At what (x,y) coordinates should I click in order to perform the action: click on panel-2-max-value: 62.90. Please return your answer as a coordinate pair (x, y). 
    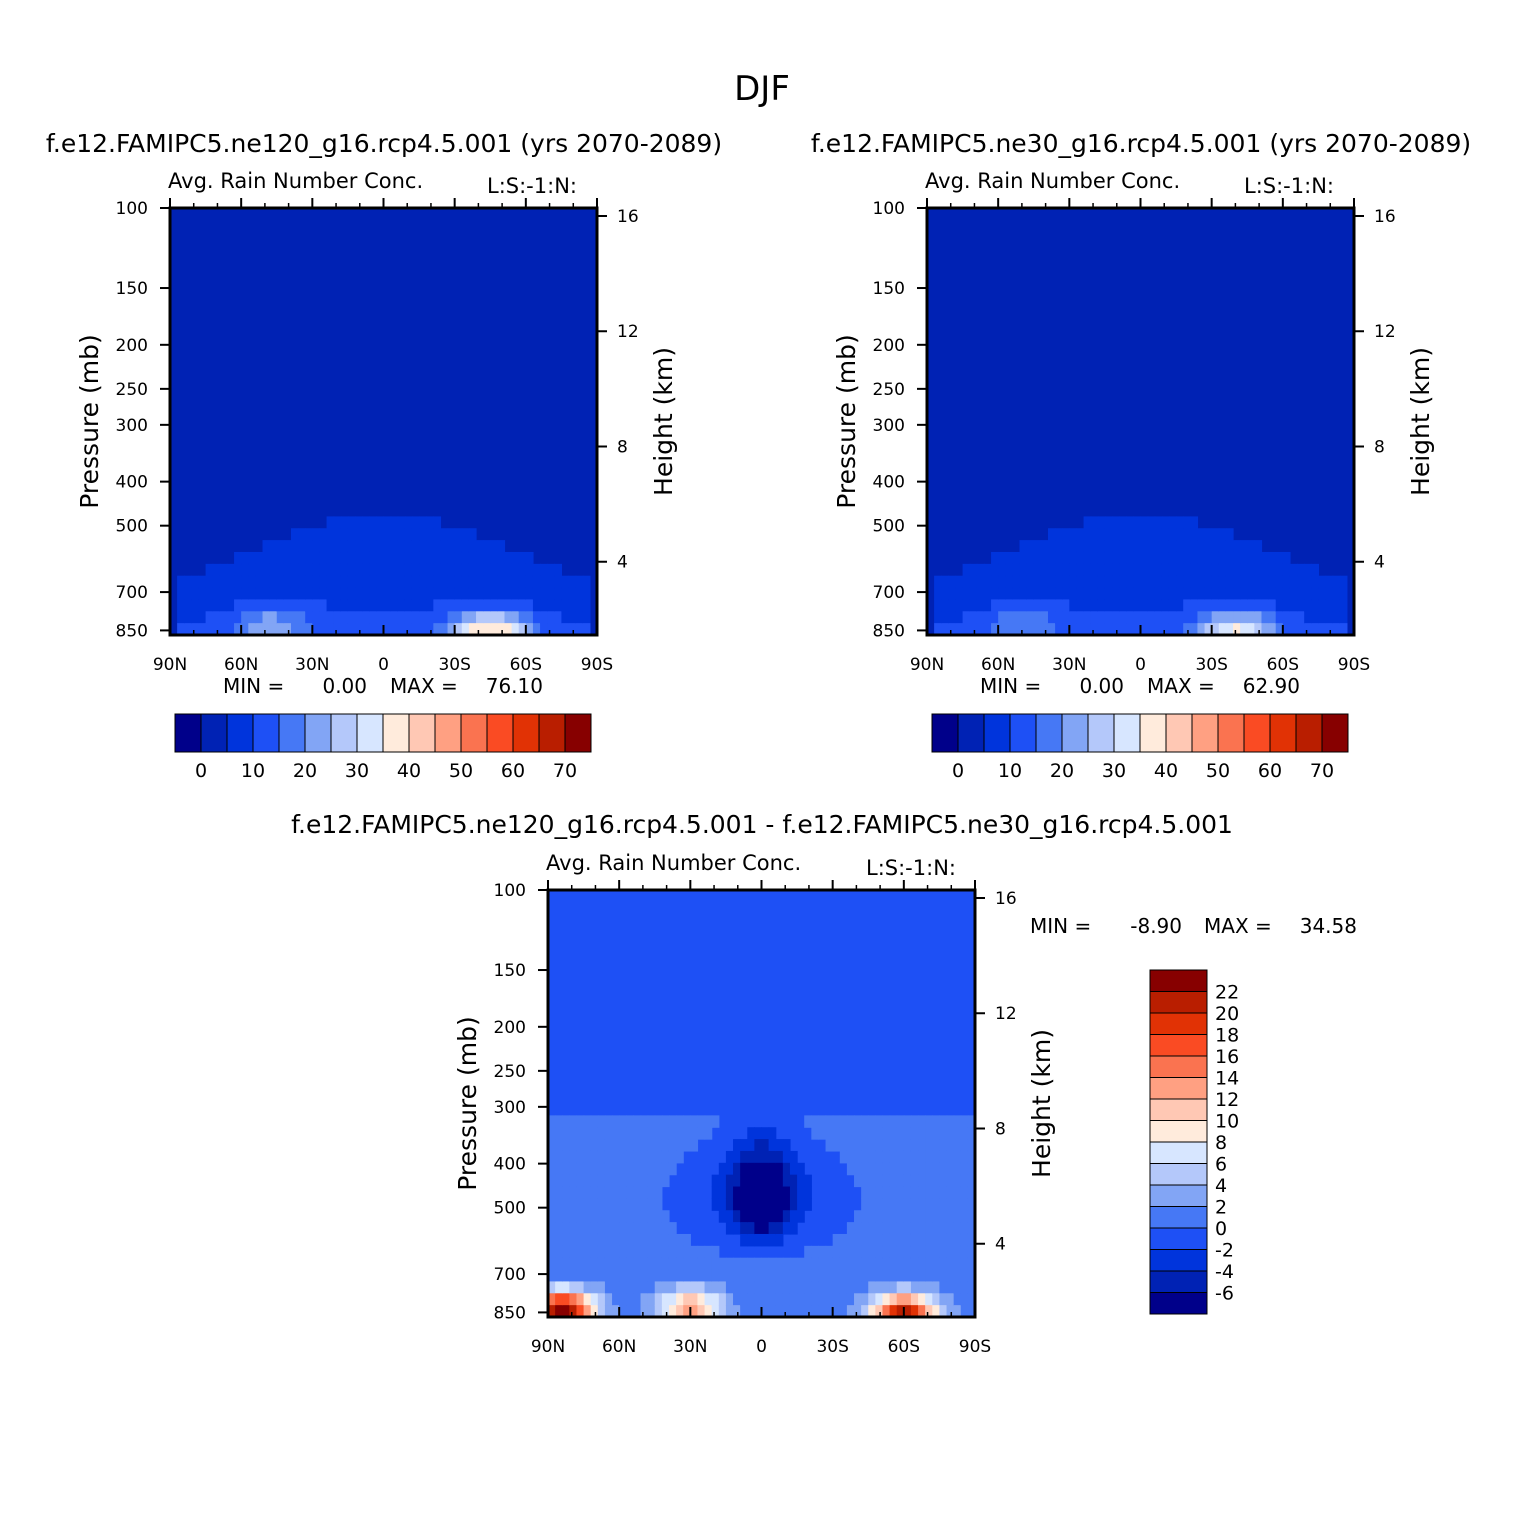
    Looking at the image, I should click on (1271, 686).